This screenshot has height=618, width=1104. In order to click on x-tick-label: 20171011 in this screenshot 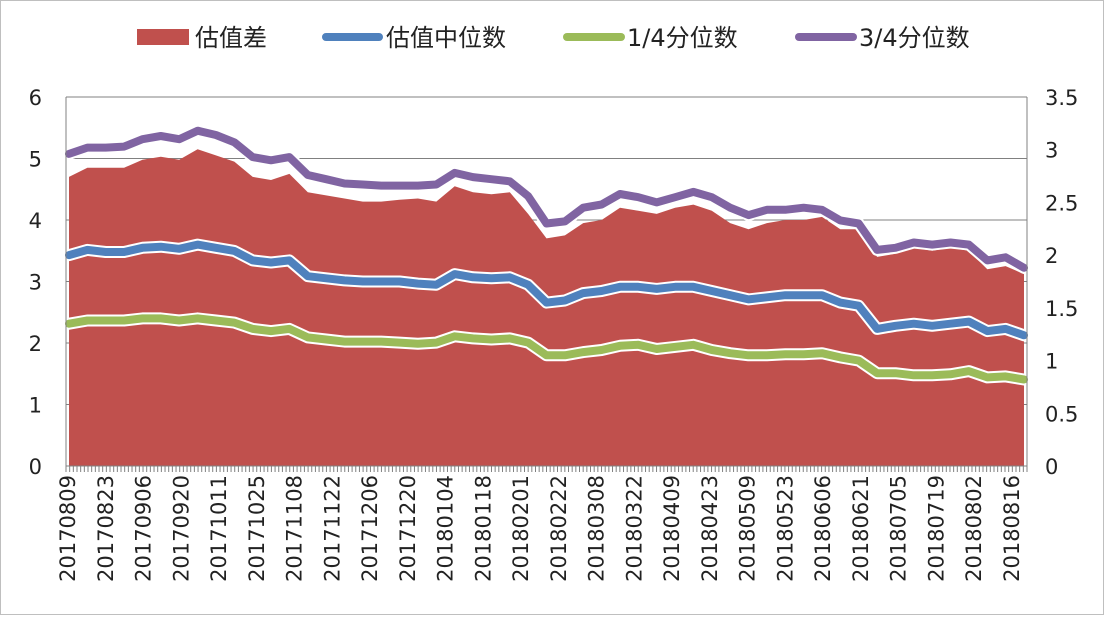, I will do `click(219, 528)`.